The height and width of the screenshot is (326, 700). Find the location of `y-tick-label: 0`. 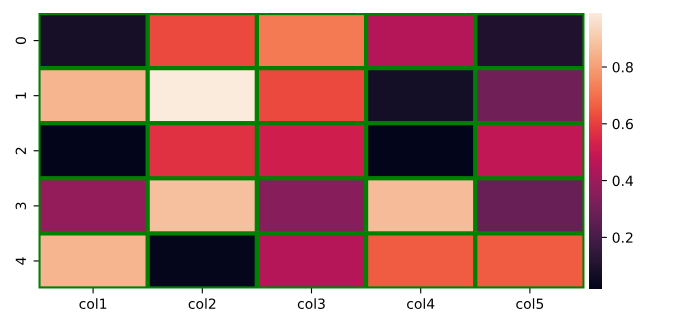

y-tick-label: 0 is located at coordinates (21, 40).